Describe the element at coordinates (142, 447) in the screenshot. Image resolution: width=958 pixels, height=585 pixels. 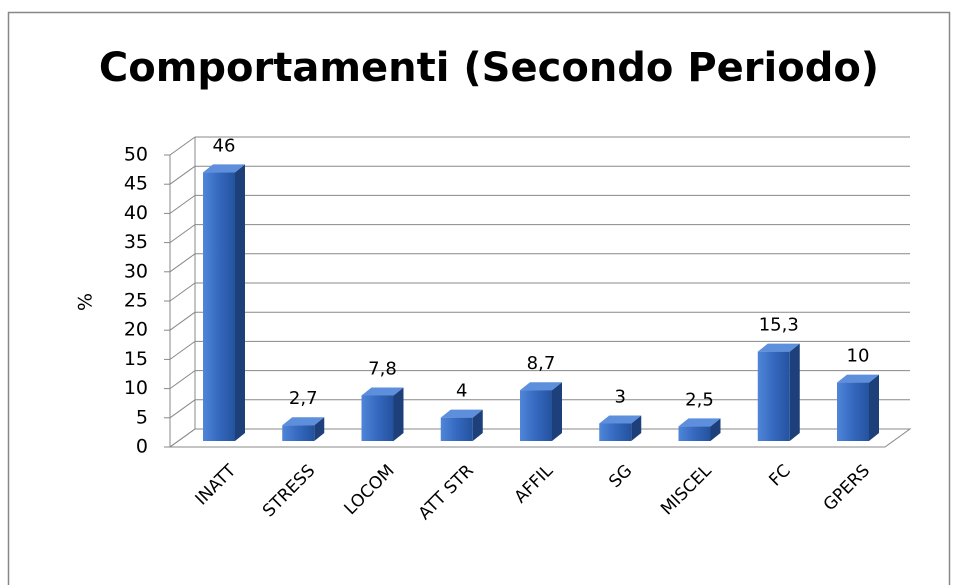
I see `y-tick-label: 0` at that location.